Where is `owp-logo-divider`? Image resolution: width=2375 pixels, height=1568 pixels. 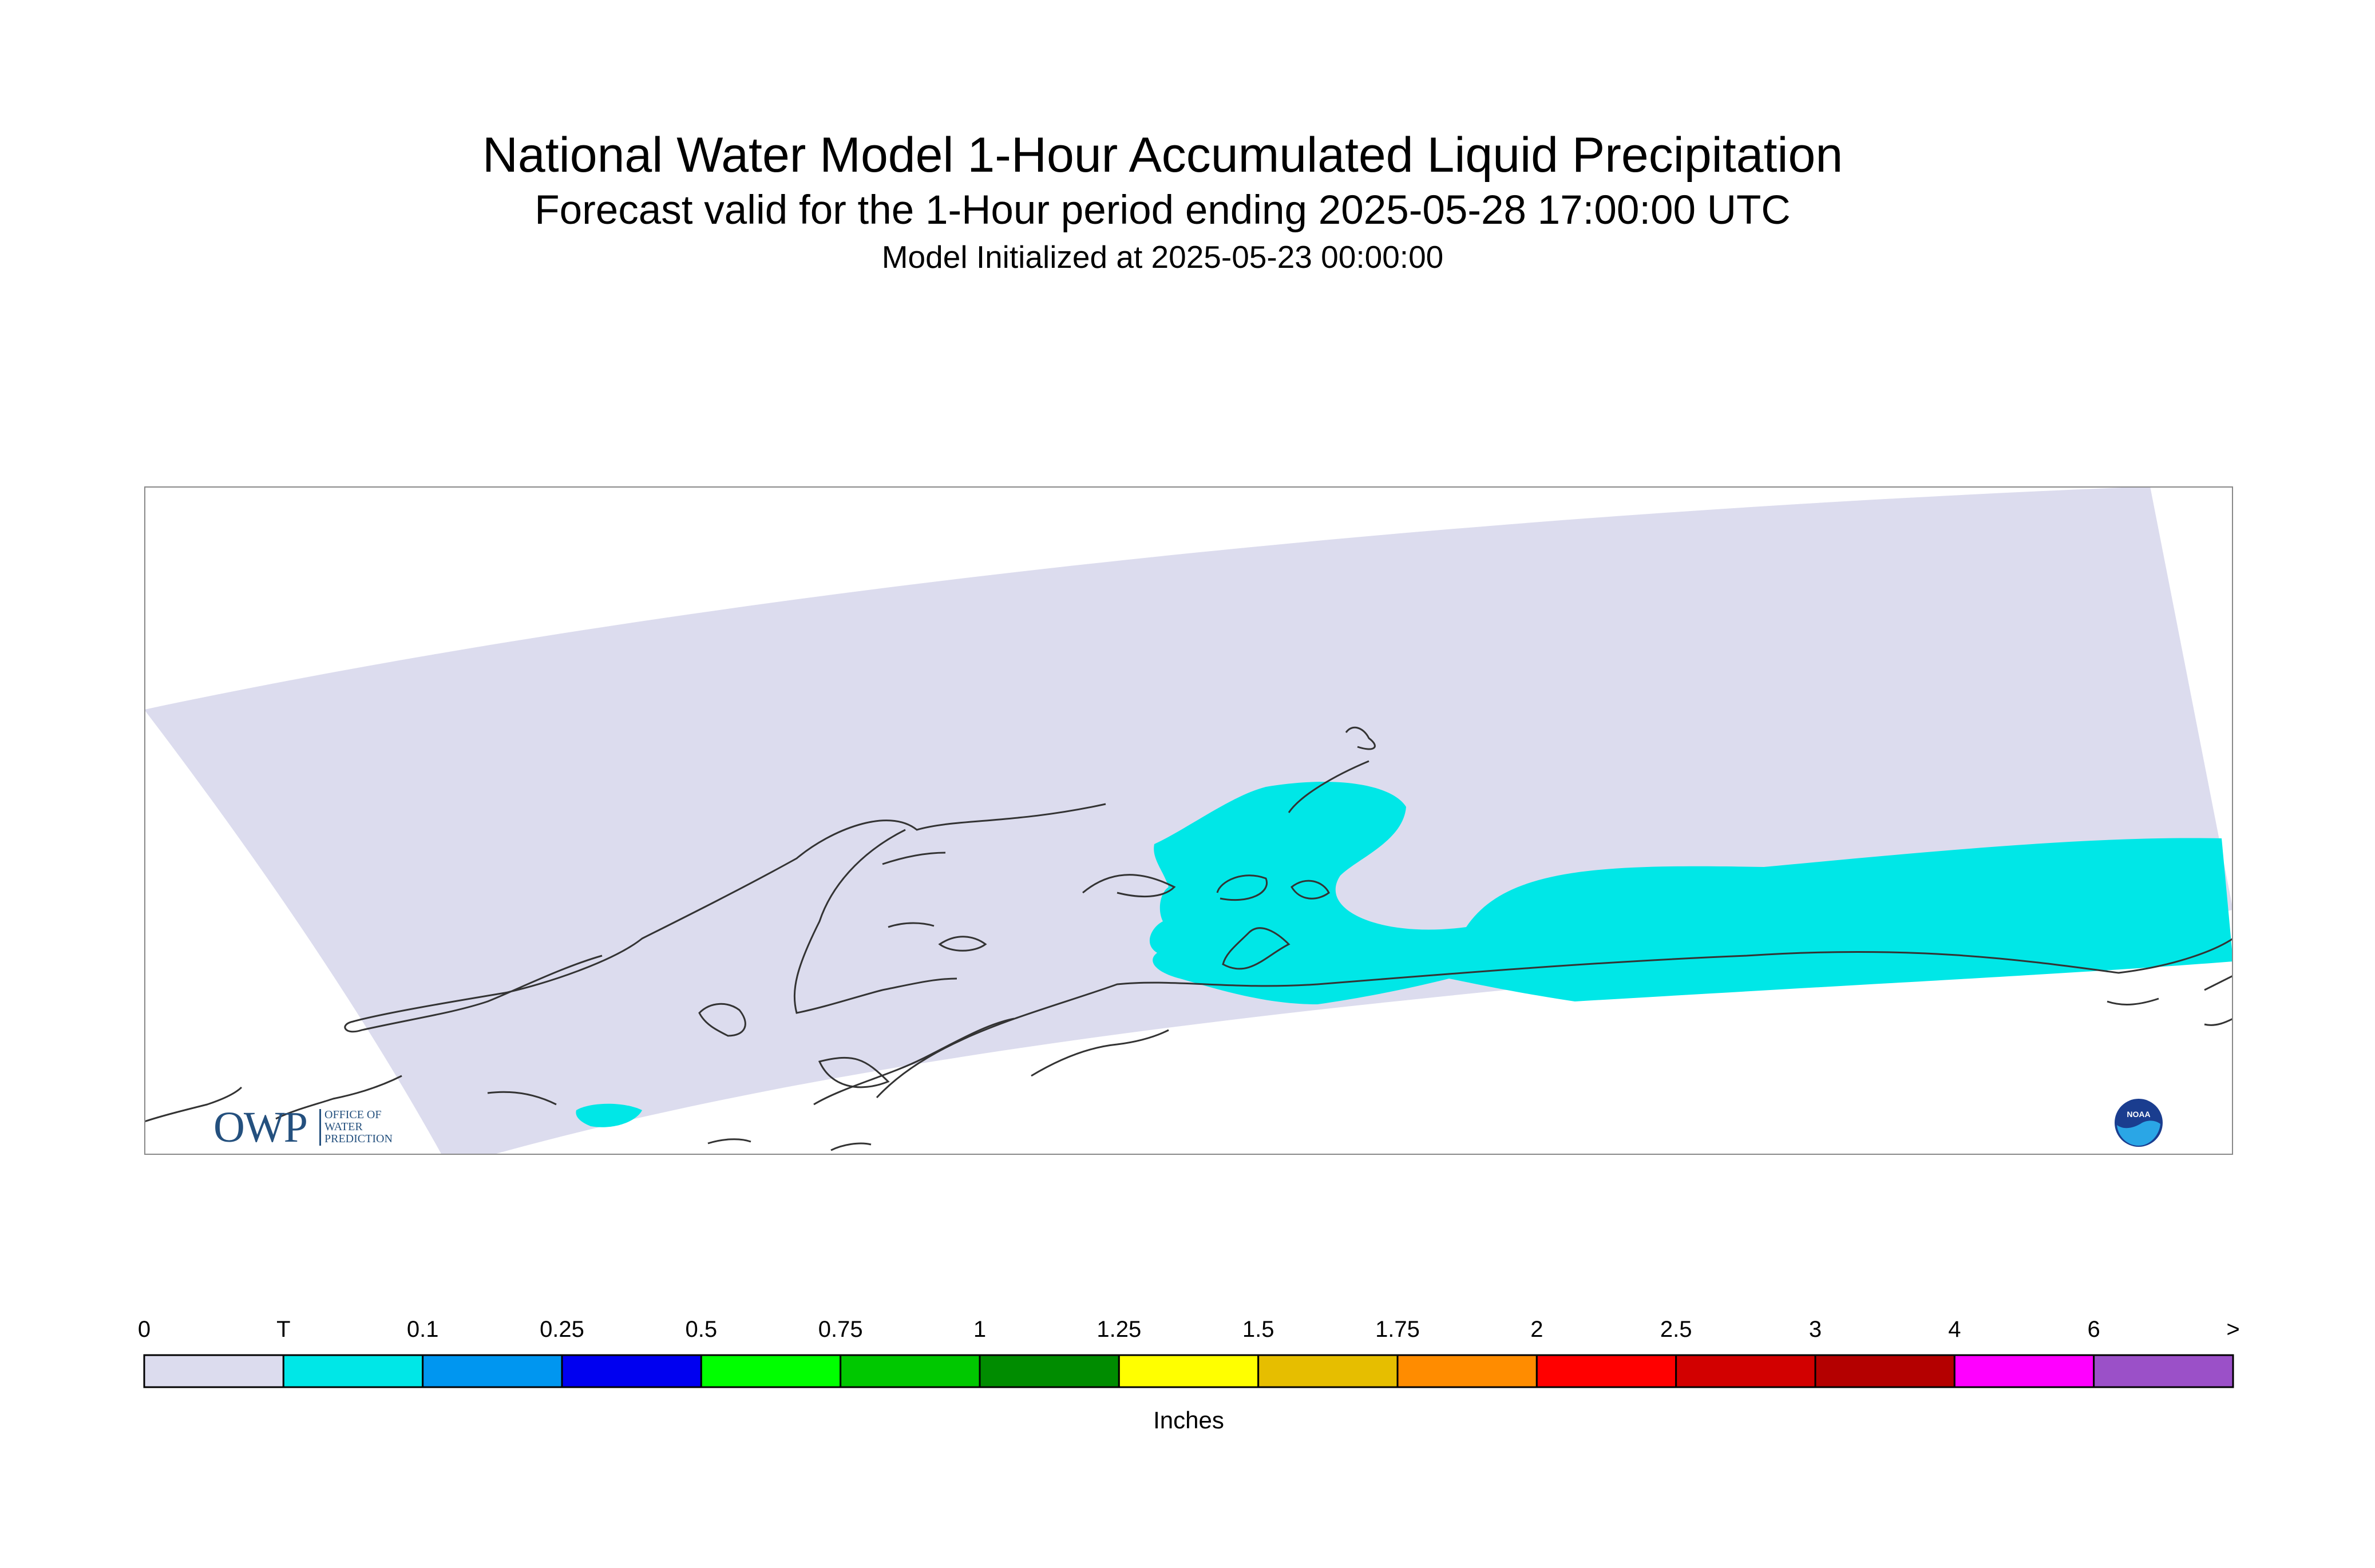
owp-logo-divider is located at coordinates (320, 1127).